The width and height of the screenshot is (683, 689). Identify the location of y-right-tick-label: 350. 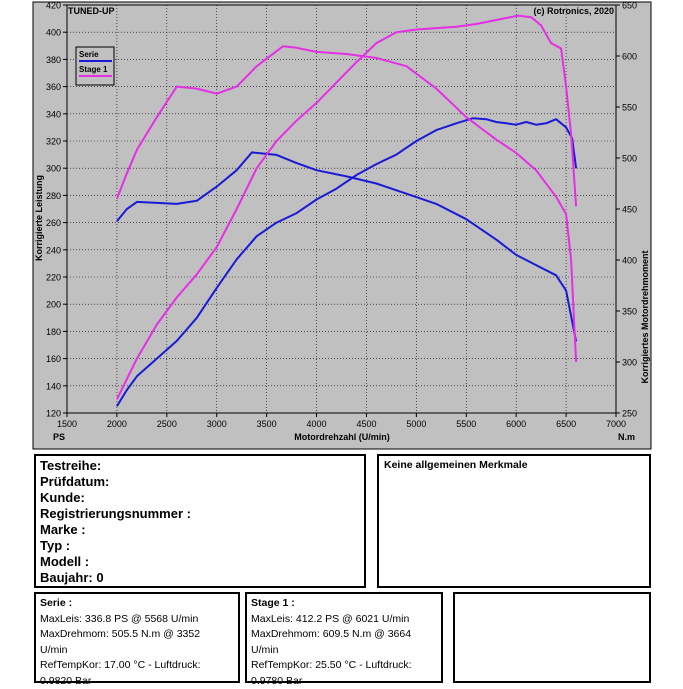
(629, 312).